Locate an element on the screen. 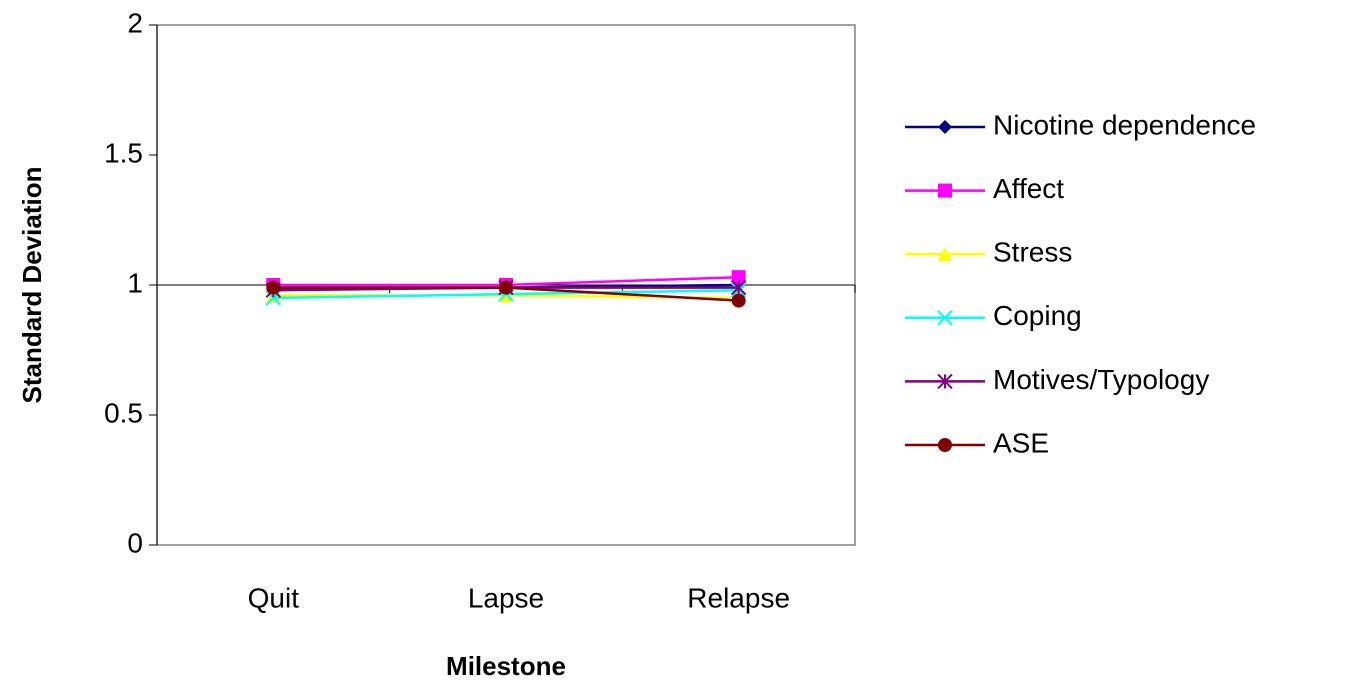 Image resolution: width=1369 pixels, height=689 pixels. y-tick-label: 1 is located at coordinates (135, 282).